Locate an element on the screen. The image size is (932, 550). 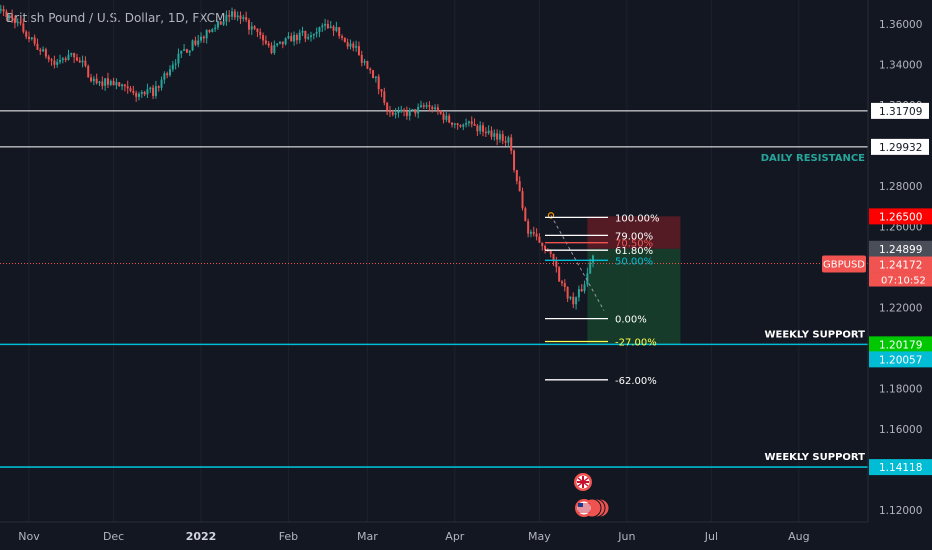
axis-tag-0: 1.26500 is located at coordinates (900, 217).